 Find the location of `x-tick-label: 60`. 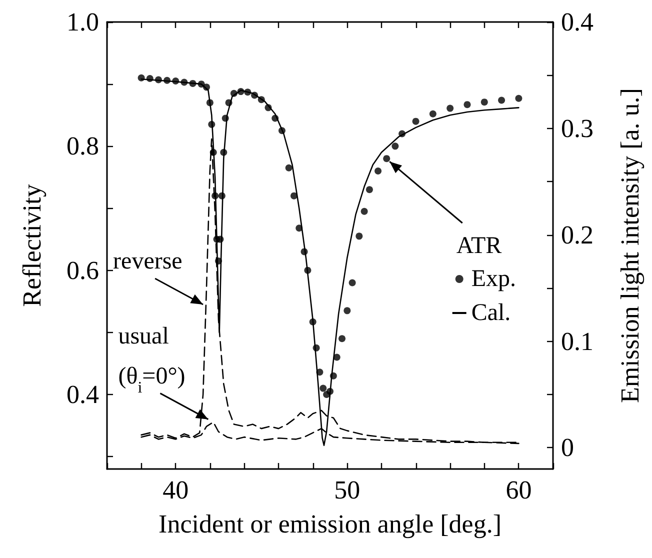

x-tick-label: 60 is located at coordinates (519, 490).